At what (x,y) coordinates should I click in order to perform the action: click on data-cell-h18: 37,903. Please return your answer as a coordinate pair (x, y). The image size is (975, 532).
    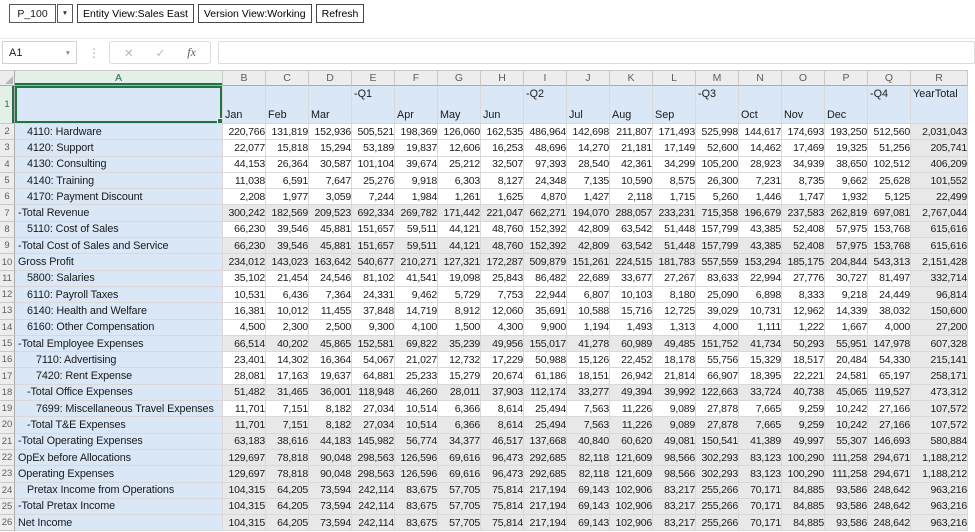
    Looking at the image, I should click on (502, 393).